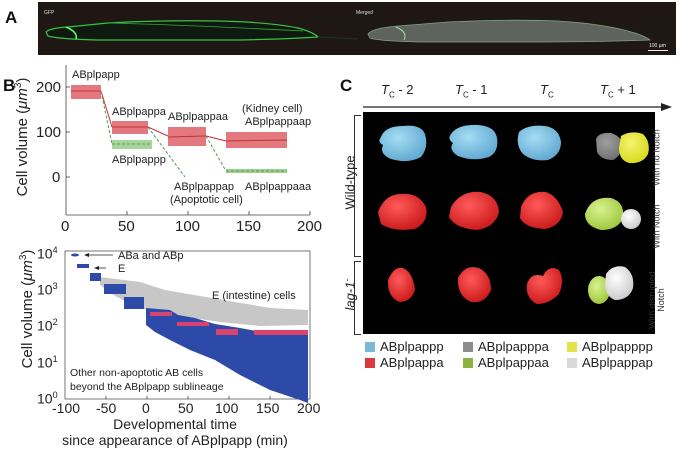 This screenshot has width=680, height=450. What do you see at coordinates (137, 373) in the screenshot?
I see `label-other-ab-line1: Other non-apoptotic AB cells` at bounding box center [137, 373].